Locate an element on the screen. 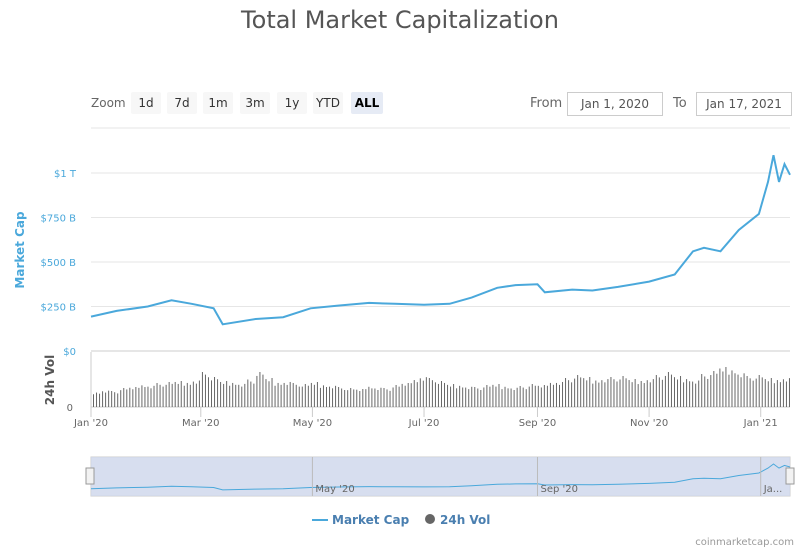 The height and width of the screenshot is (550, 800). y-tick-label: $750 B is located at coordinates (59, 219).